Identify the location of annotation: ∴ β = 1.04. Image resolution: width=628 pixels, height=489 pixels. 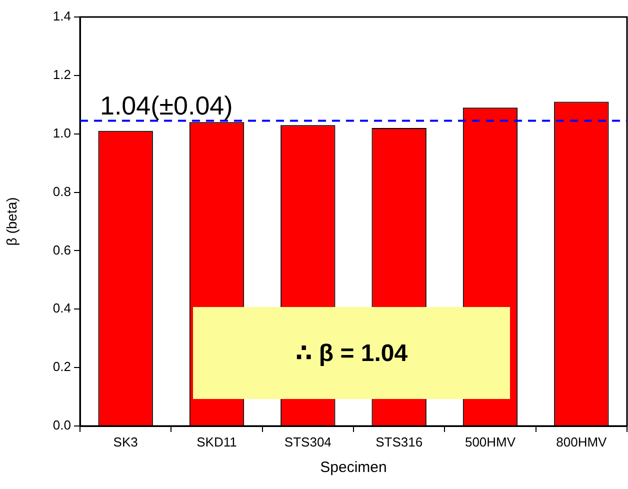
(352, 353).